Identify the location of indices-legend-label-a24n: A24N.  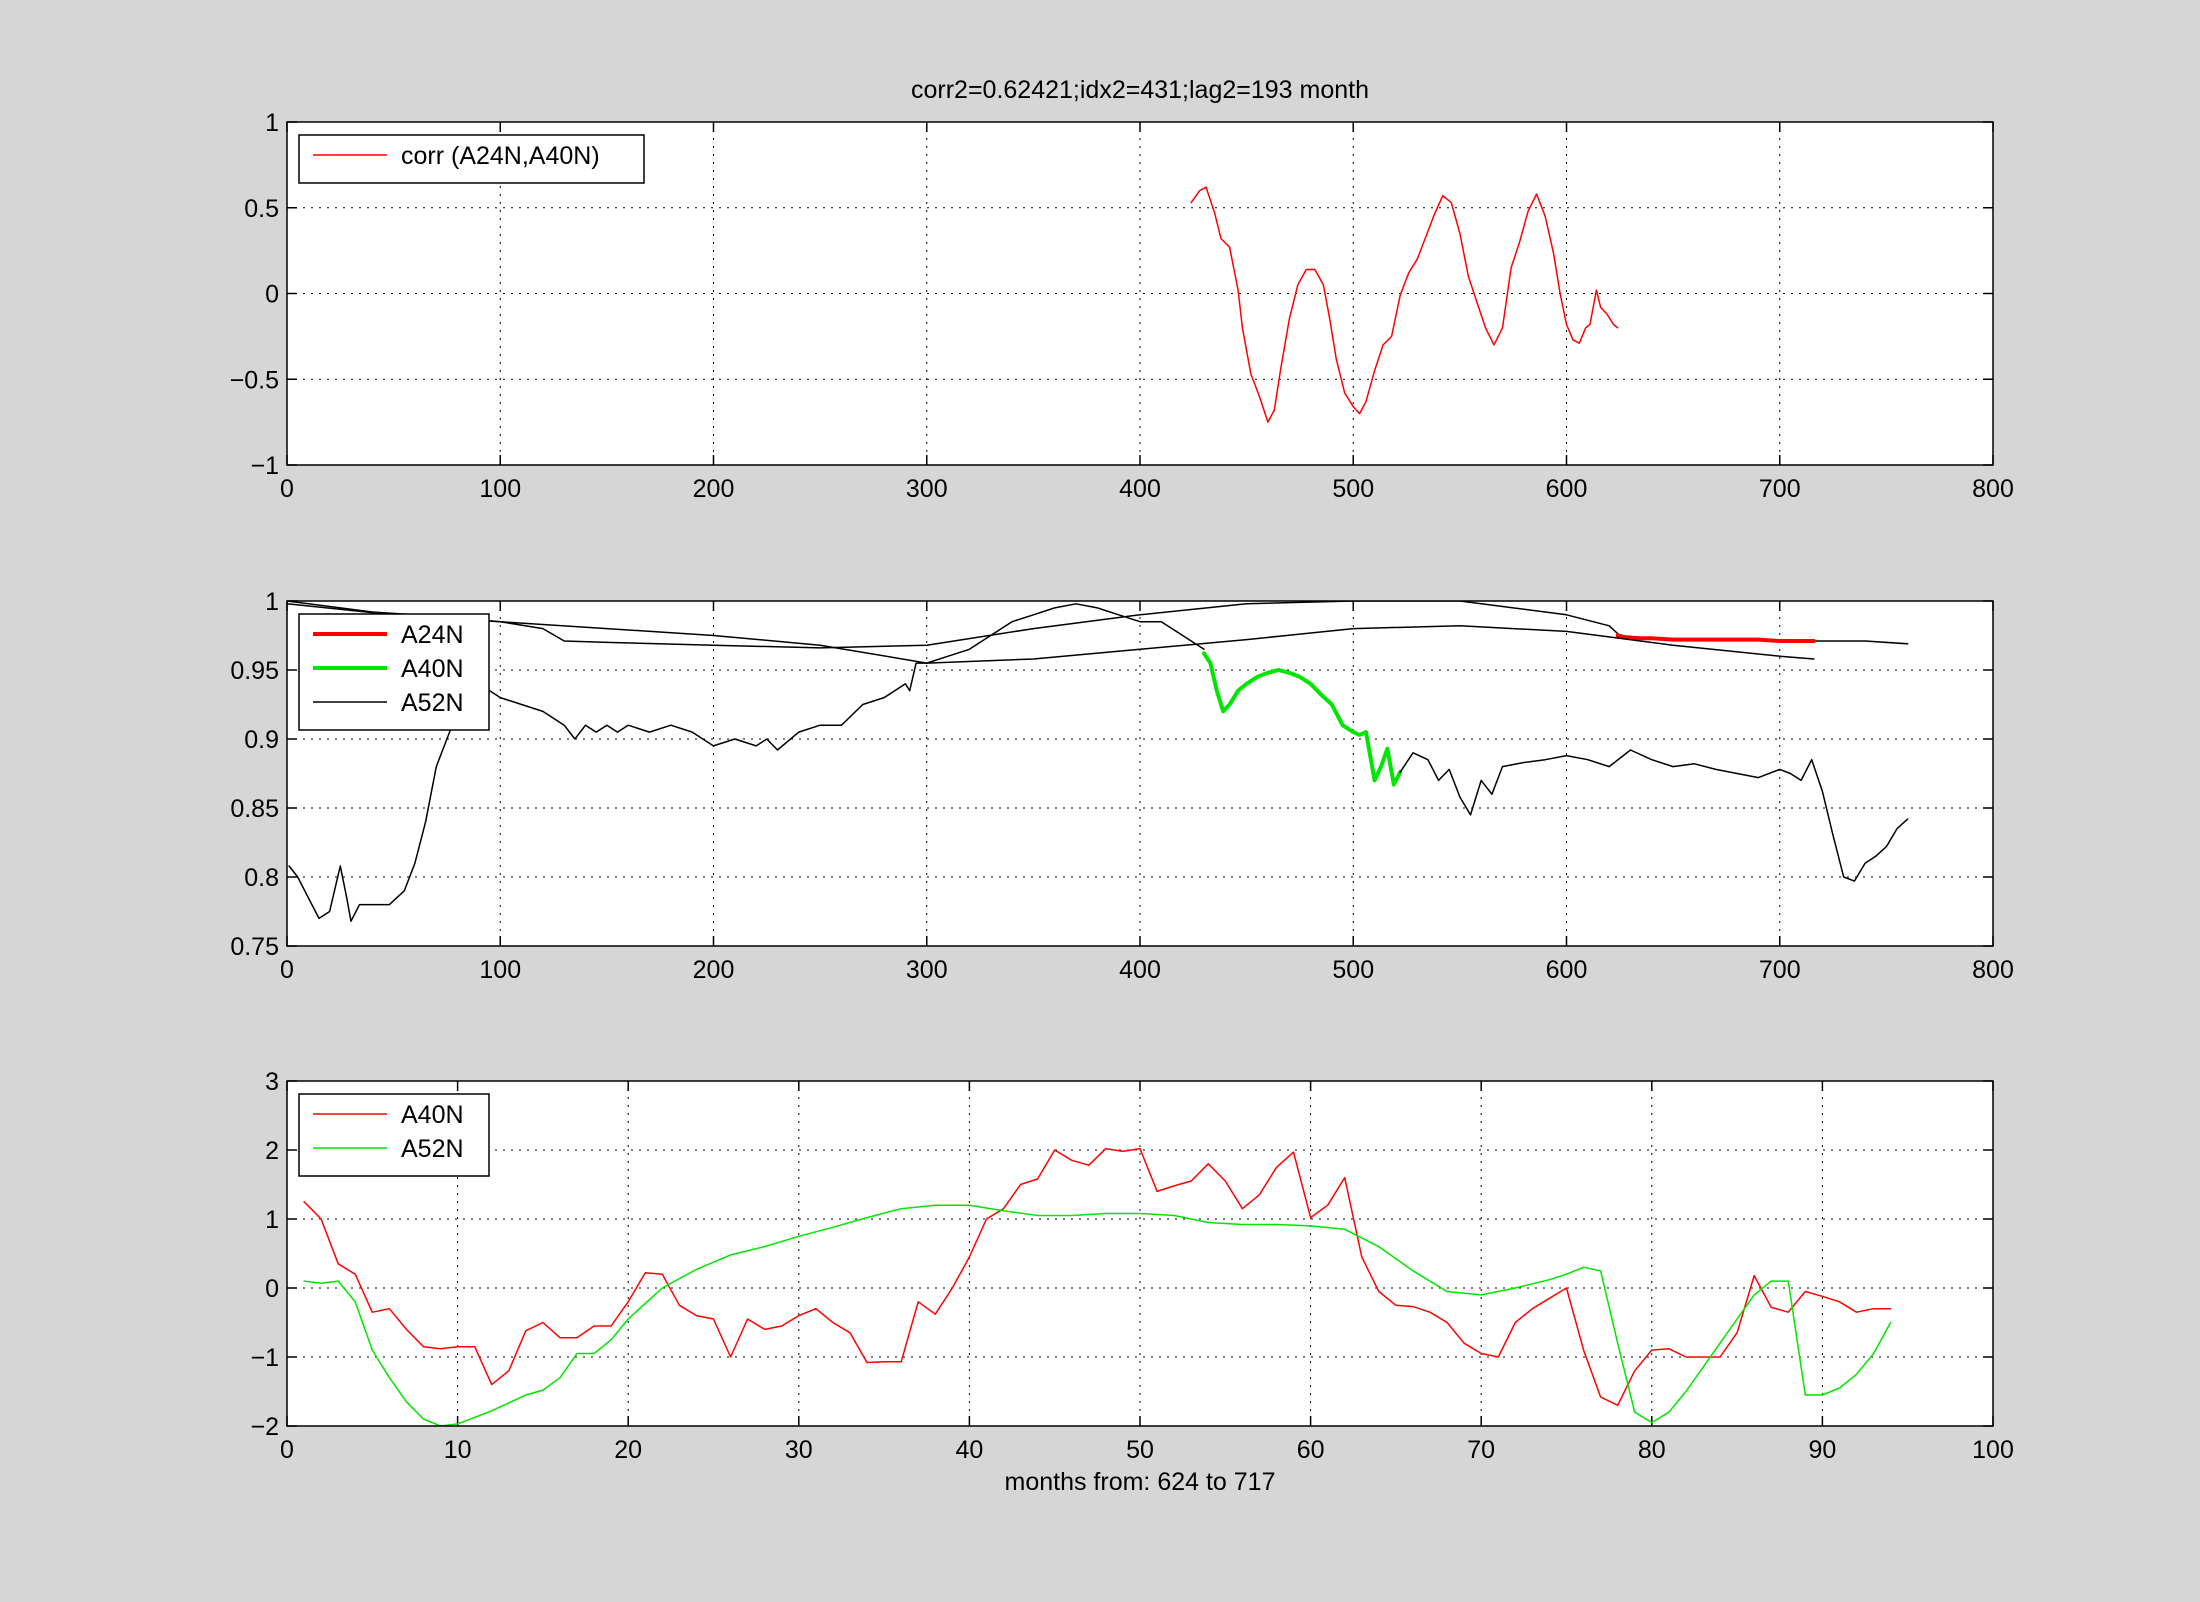
(432, 635).